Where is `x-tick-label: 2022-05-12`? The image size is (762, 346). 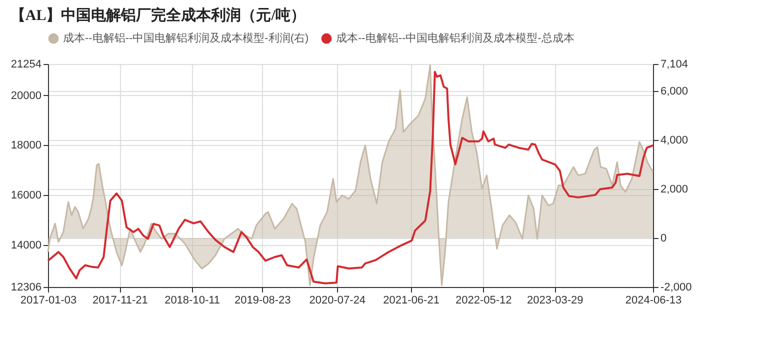
x-tick-label: 2022-05-12 is located at coordinates (484, 300).